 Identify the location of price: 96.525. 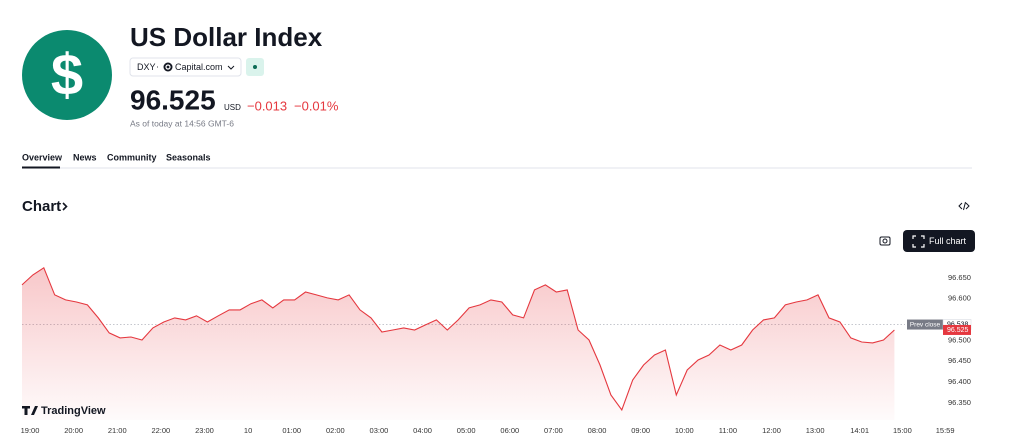
(173, 99).